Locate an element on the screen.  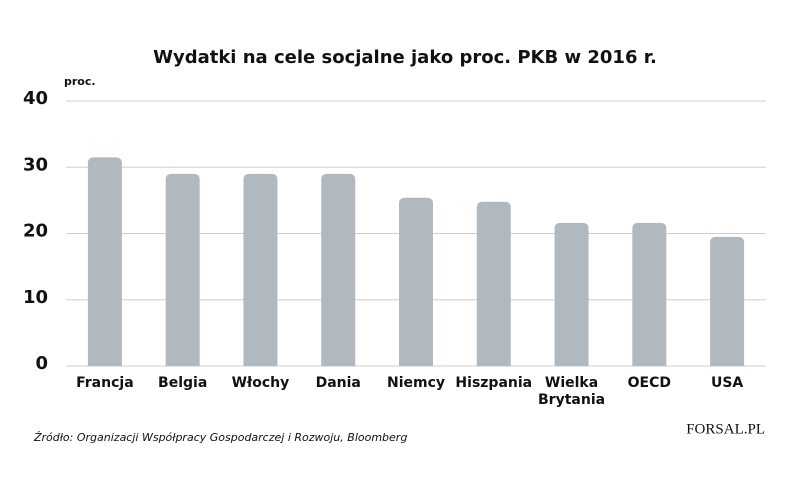
logo: FORSAL.PL is located at coordinates (725, 429).